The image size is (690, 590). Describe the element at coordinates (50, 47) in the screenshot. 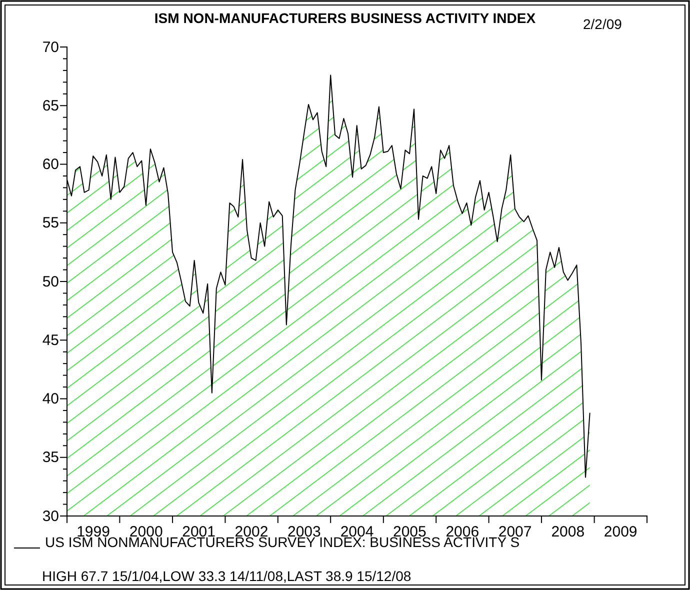

I see `y-tick-label: 70` at that location.